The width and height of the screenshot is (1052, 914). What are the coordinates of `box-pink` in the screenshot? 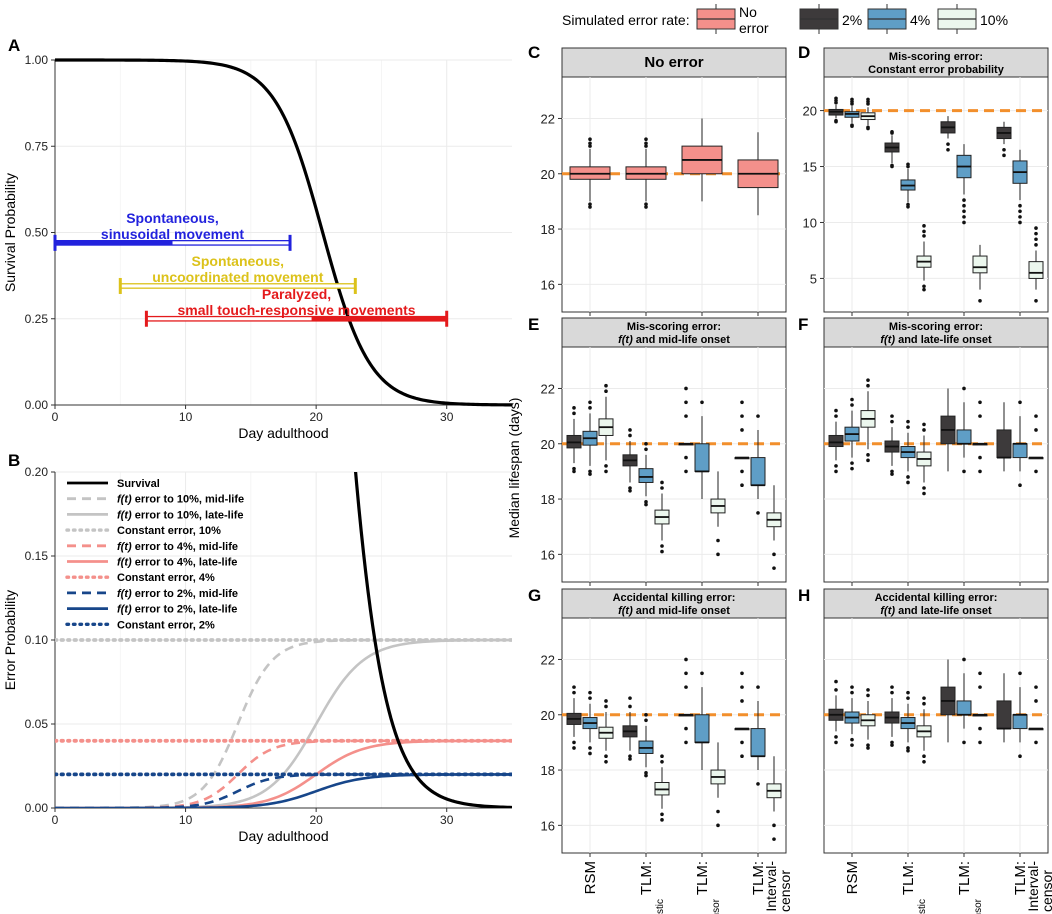 It's located at (590, 173).